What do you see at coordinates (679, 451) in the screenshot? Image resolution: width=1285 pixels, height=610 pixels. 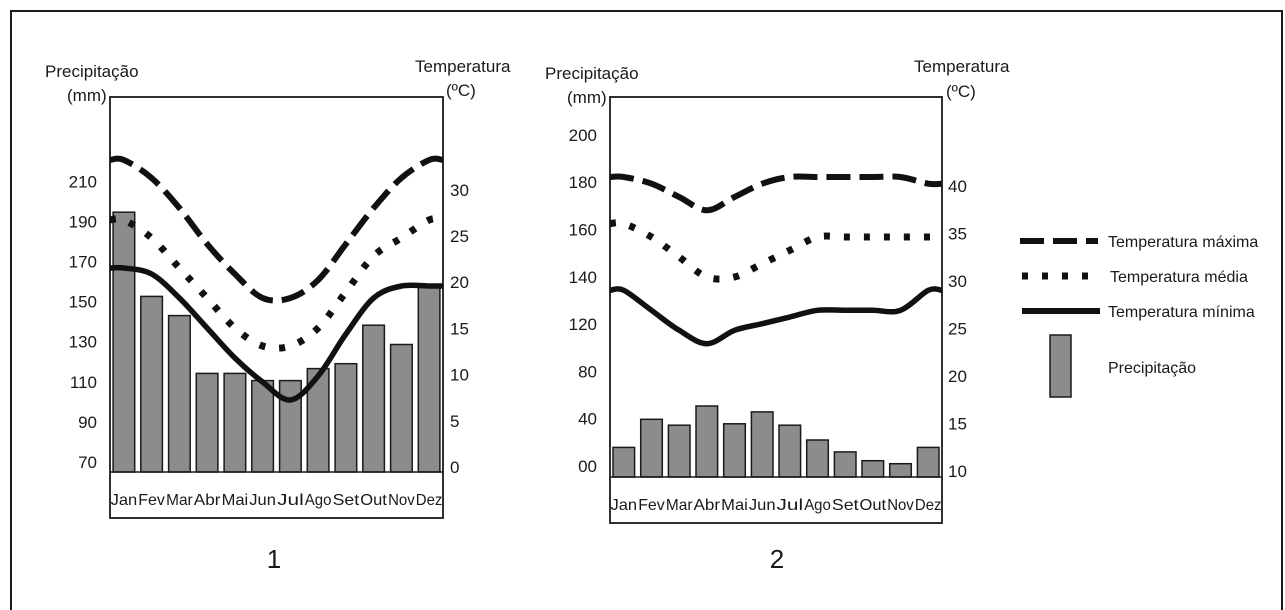 I see `precipitation-bar-mar` at bounding box center [679, 451].